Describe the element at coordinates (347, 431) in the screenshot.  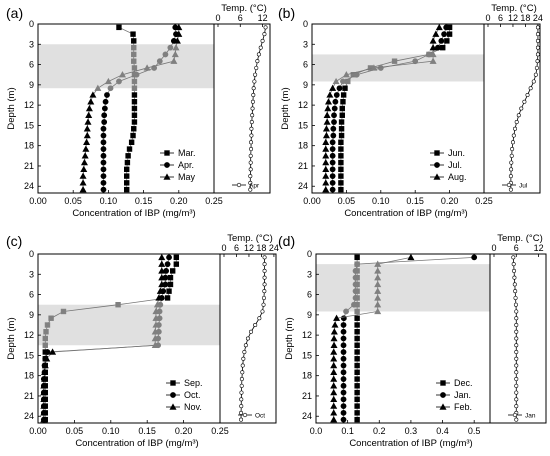
I see `x-tick-label: 0.1` at that location.